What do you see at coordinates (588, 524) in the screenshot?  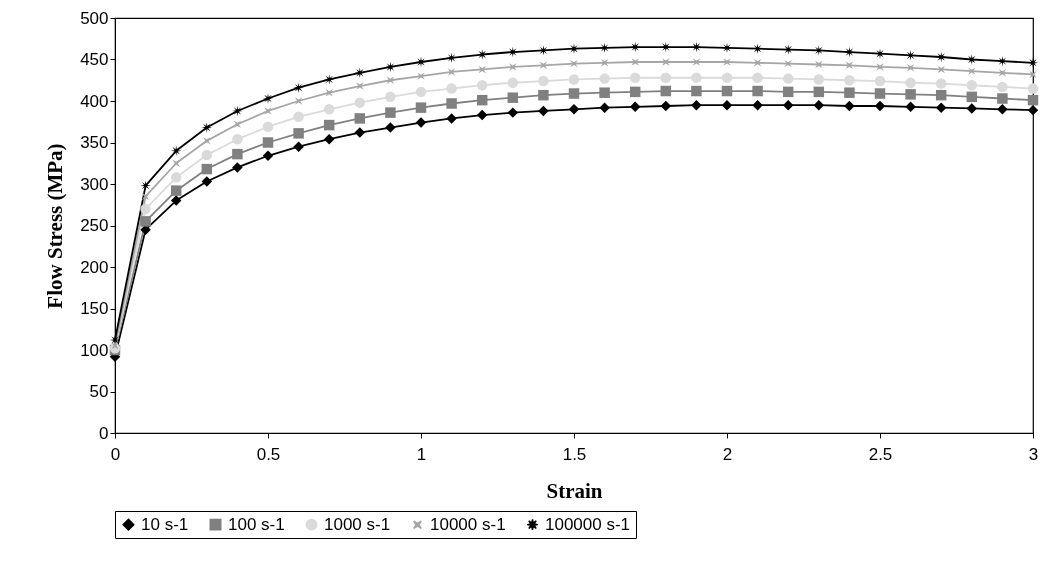 I see `legend-label: 100000 s-1` at bounding box center [588, 524].